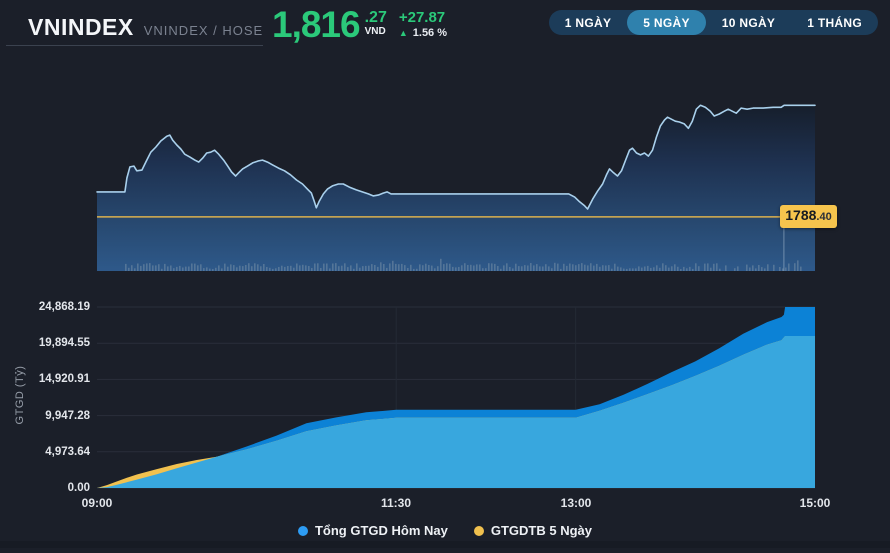  I want to click on chart-legend: Tổng GTGD Hôm Nay GTGDTB 5 Ngày, so click(445, 530).